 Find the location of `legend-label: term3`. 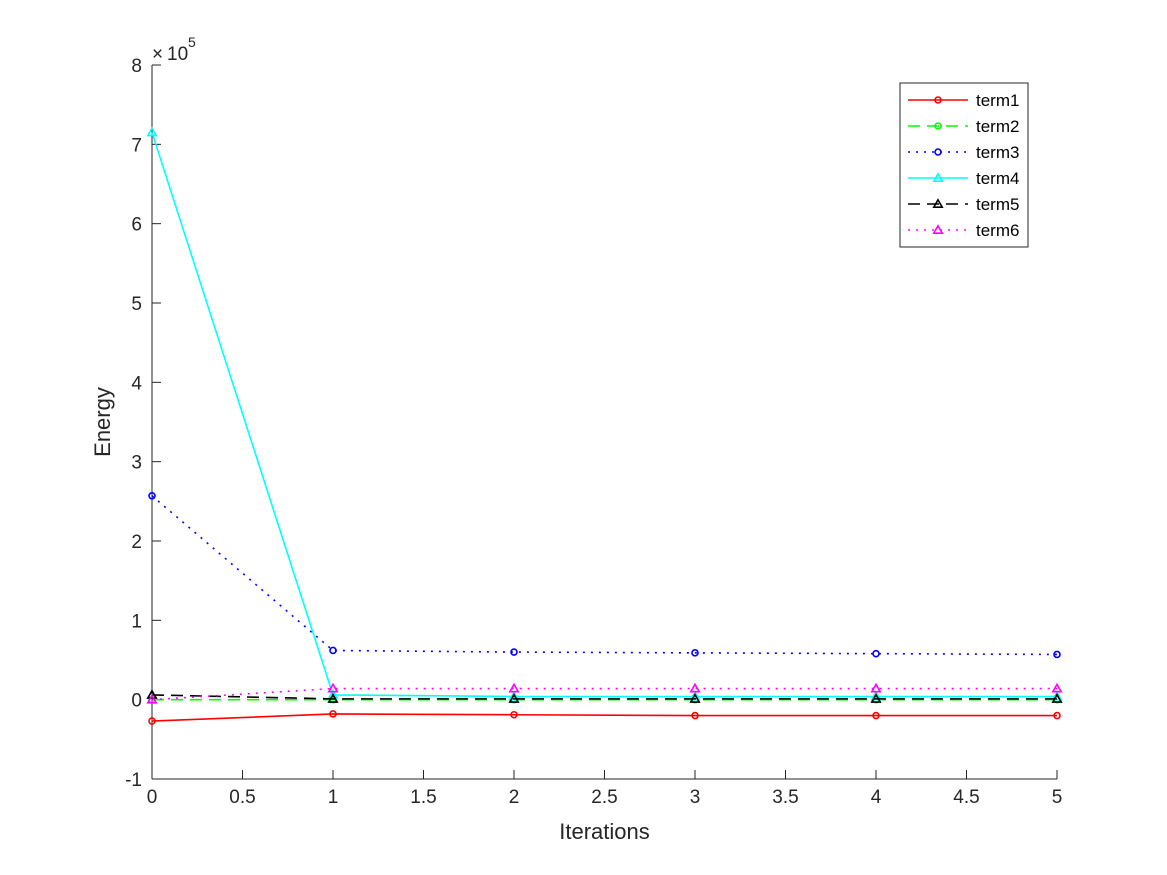

legend-label: term3 is located at coordinates (997, 152).